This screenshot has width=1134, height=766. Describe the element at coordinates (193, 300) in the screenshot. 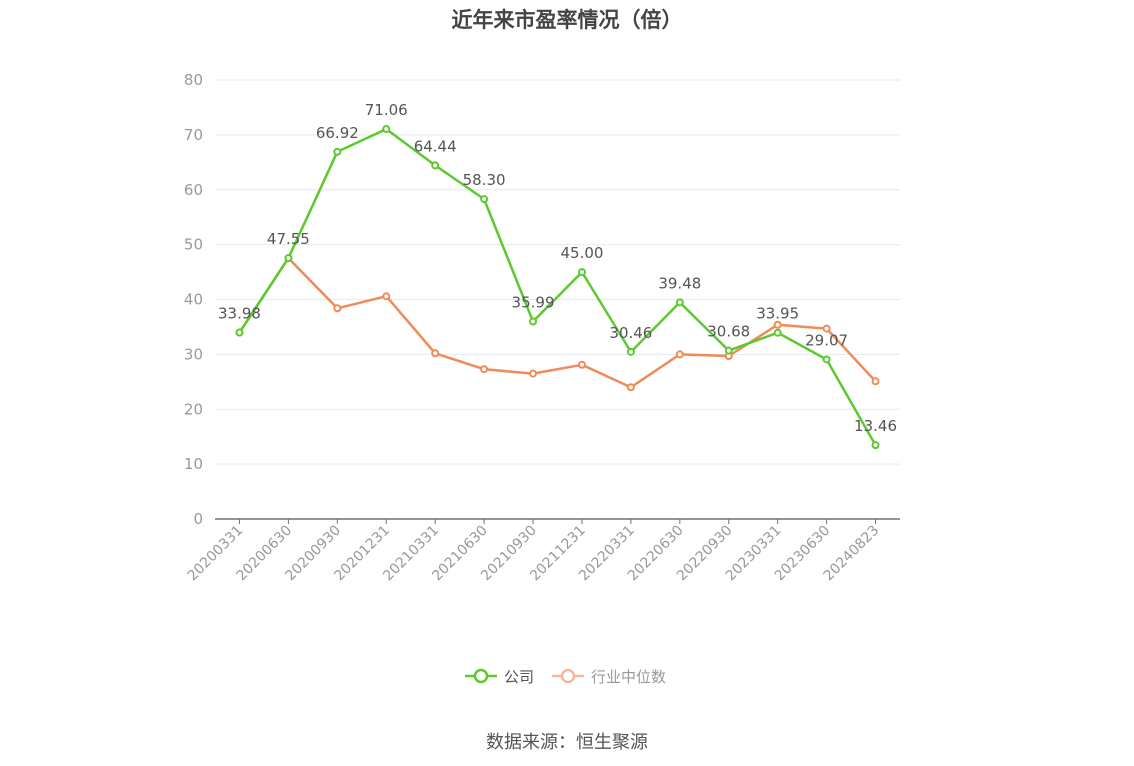

I see `y-tick-label: 40` at that location.